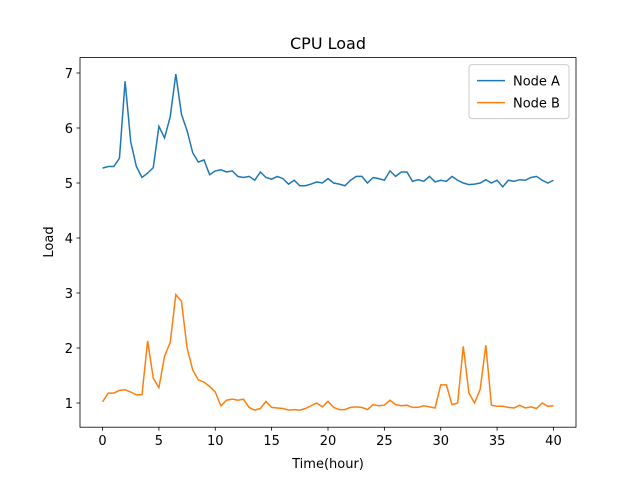 The width and height of the screenshot is (640, 484). What do you see at coordinates (384, 441) in the screenshot?
I see `x-tick-label: 25` at bounding box center [384, 441].